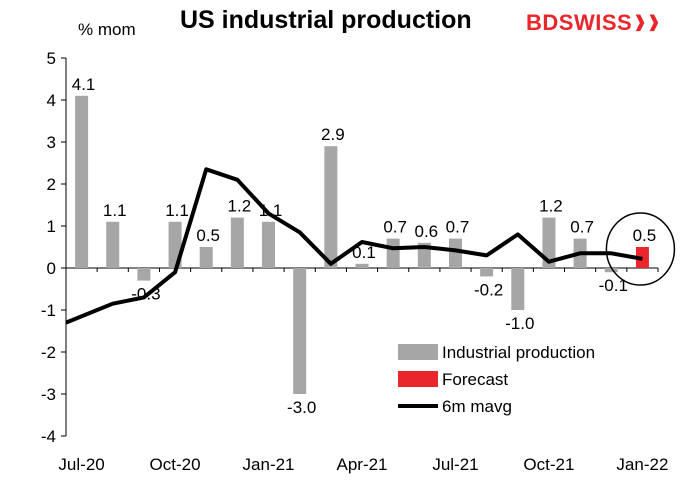 The image size is (700, 499). What do you see at coordinates (519, 323) in the screenshot?
I see `bar-data-label: -1.0` at bounding box center [519, 323].